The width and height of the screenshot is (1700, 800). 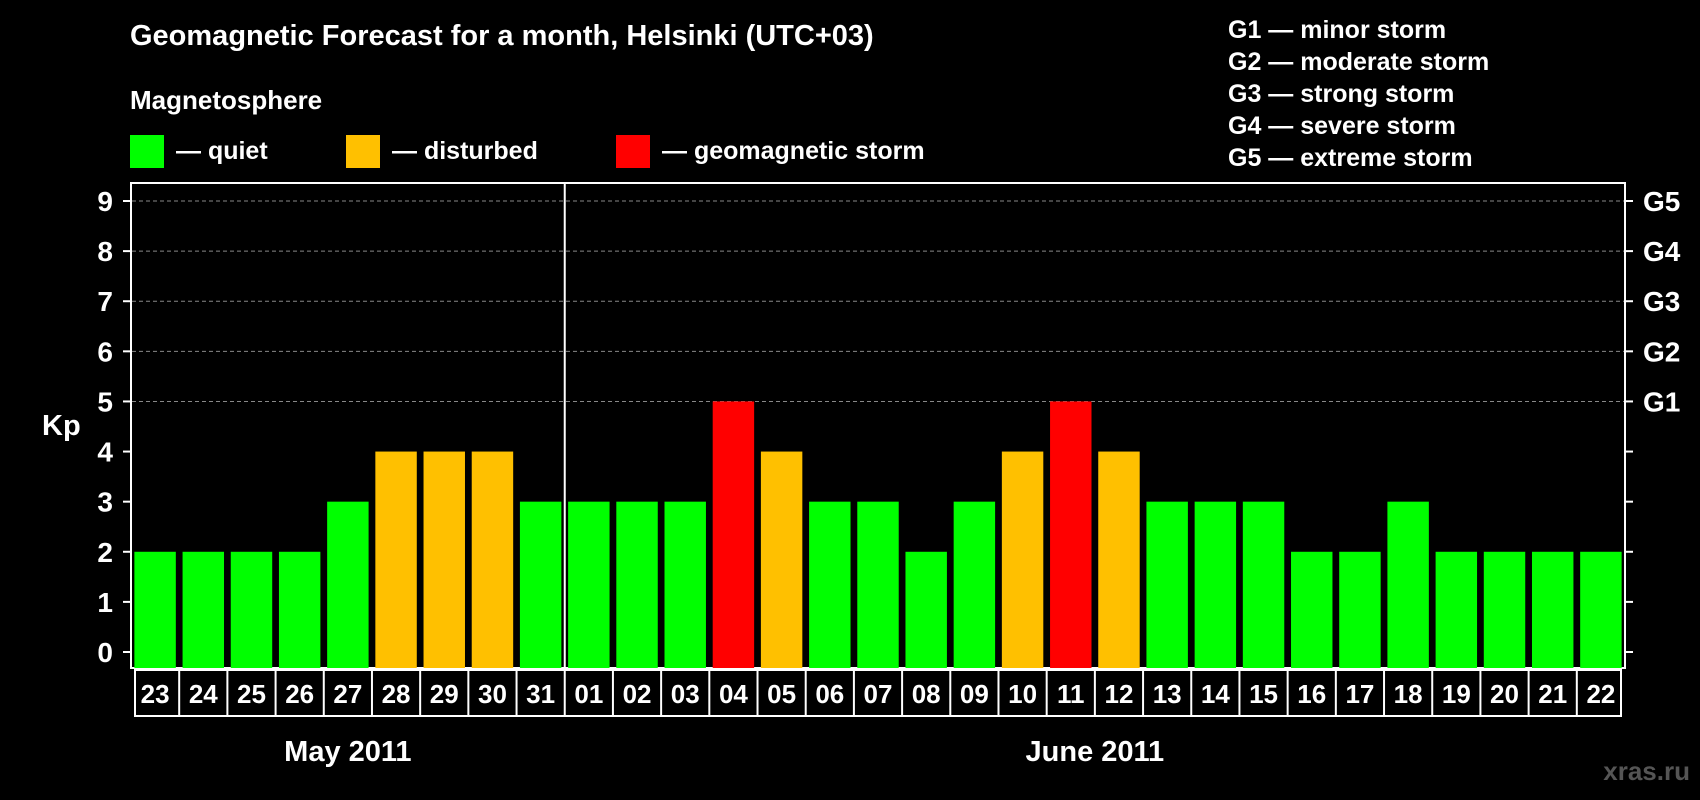 I want to click on g-scale-item: G4 — severe storm, so click(x=1342, y=126).